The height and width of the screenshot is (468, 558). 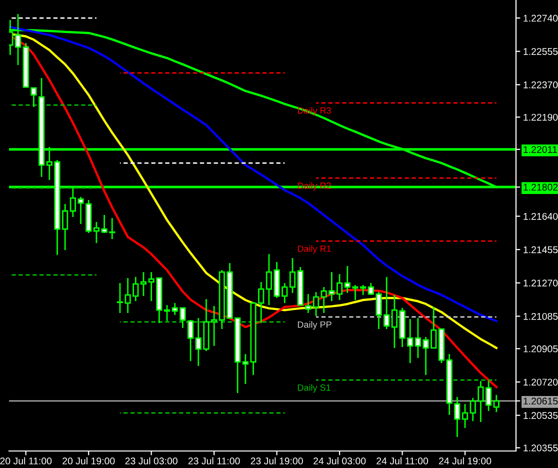 What do you see at coordinates (541, 415) in the screenshot?
I see `y-tick-label: 1.20535` at bounding box center [541, 415].